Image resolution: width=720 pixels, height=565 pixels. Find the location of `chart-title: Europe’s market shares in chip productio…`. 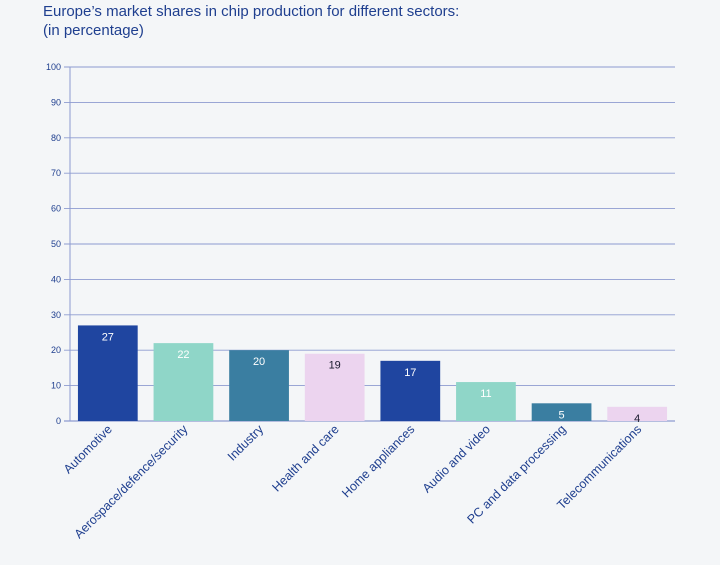

chart-title: Europe’s market shares in chip productio… is located at coordinates (251, 11).